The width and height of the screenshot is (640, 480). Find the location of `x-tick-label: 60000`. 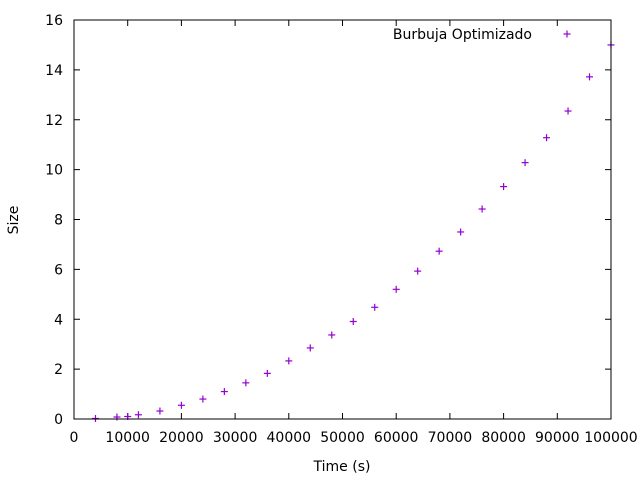

x-tick-label: 60000 is located at coordinates (396, 438).